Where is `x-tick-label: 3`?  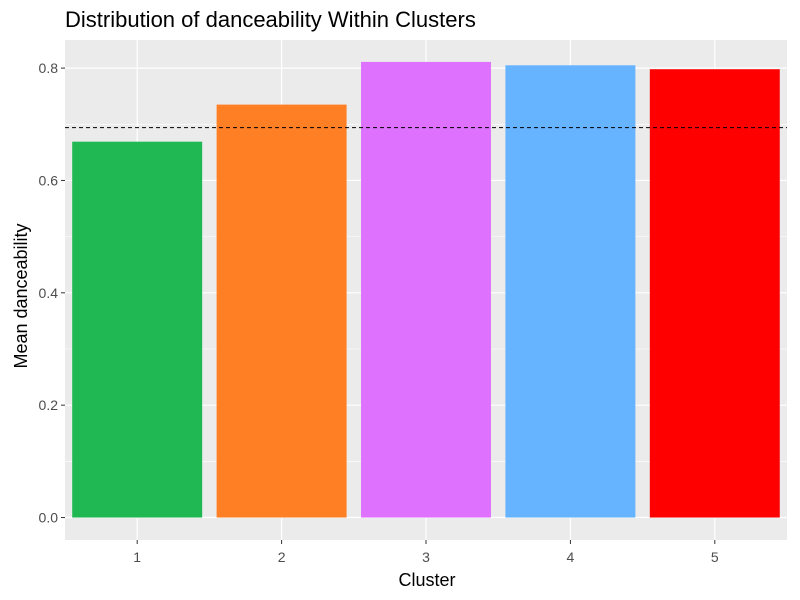
x-tick-label: 3 is located at coordinates (426, 557).